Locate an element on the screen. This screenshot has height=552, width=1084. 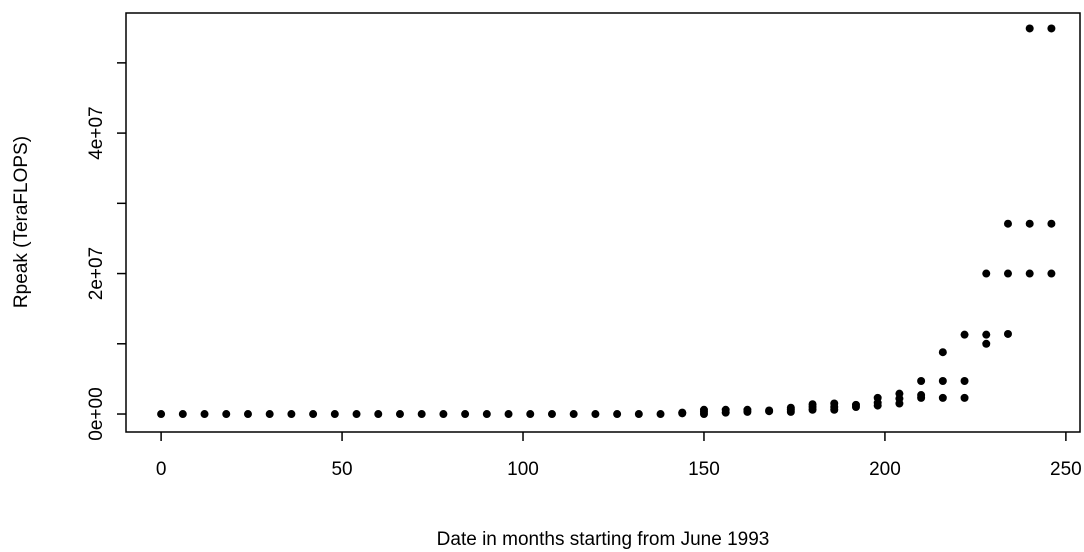
x-tick-label: 200 is located at coordinates (885, 469).